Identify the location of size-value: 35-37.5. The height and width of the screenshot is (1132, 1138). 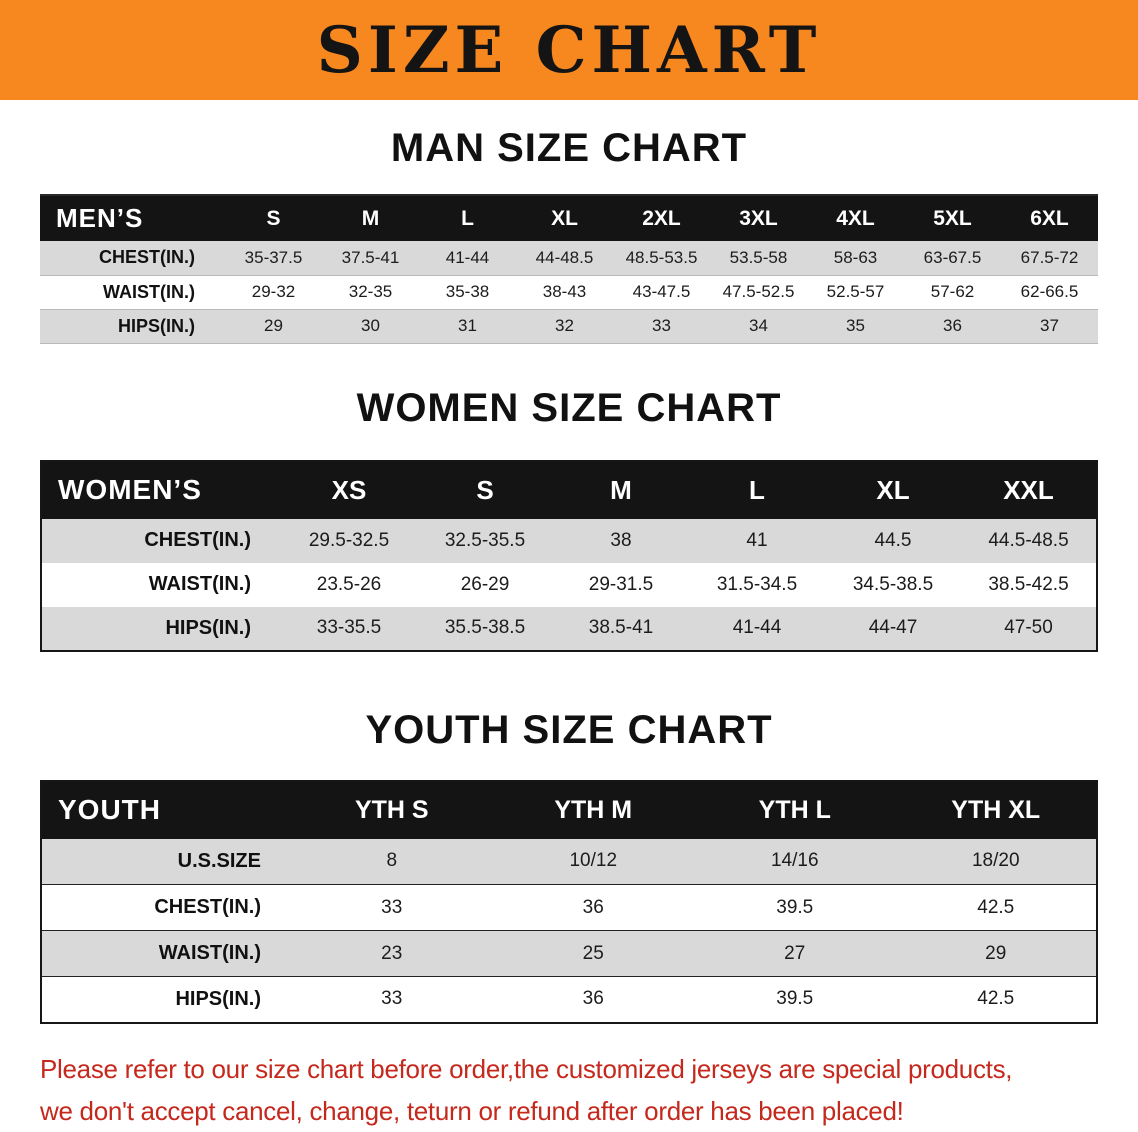
(273, 257).